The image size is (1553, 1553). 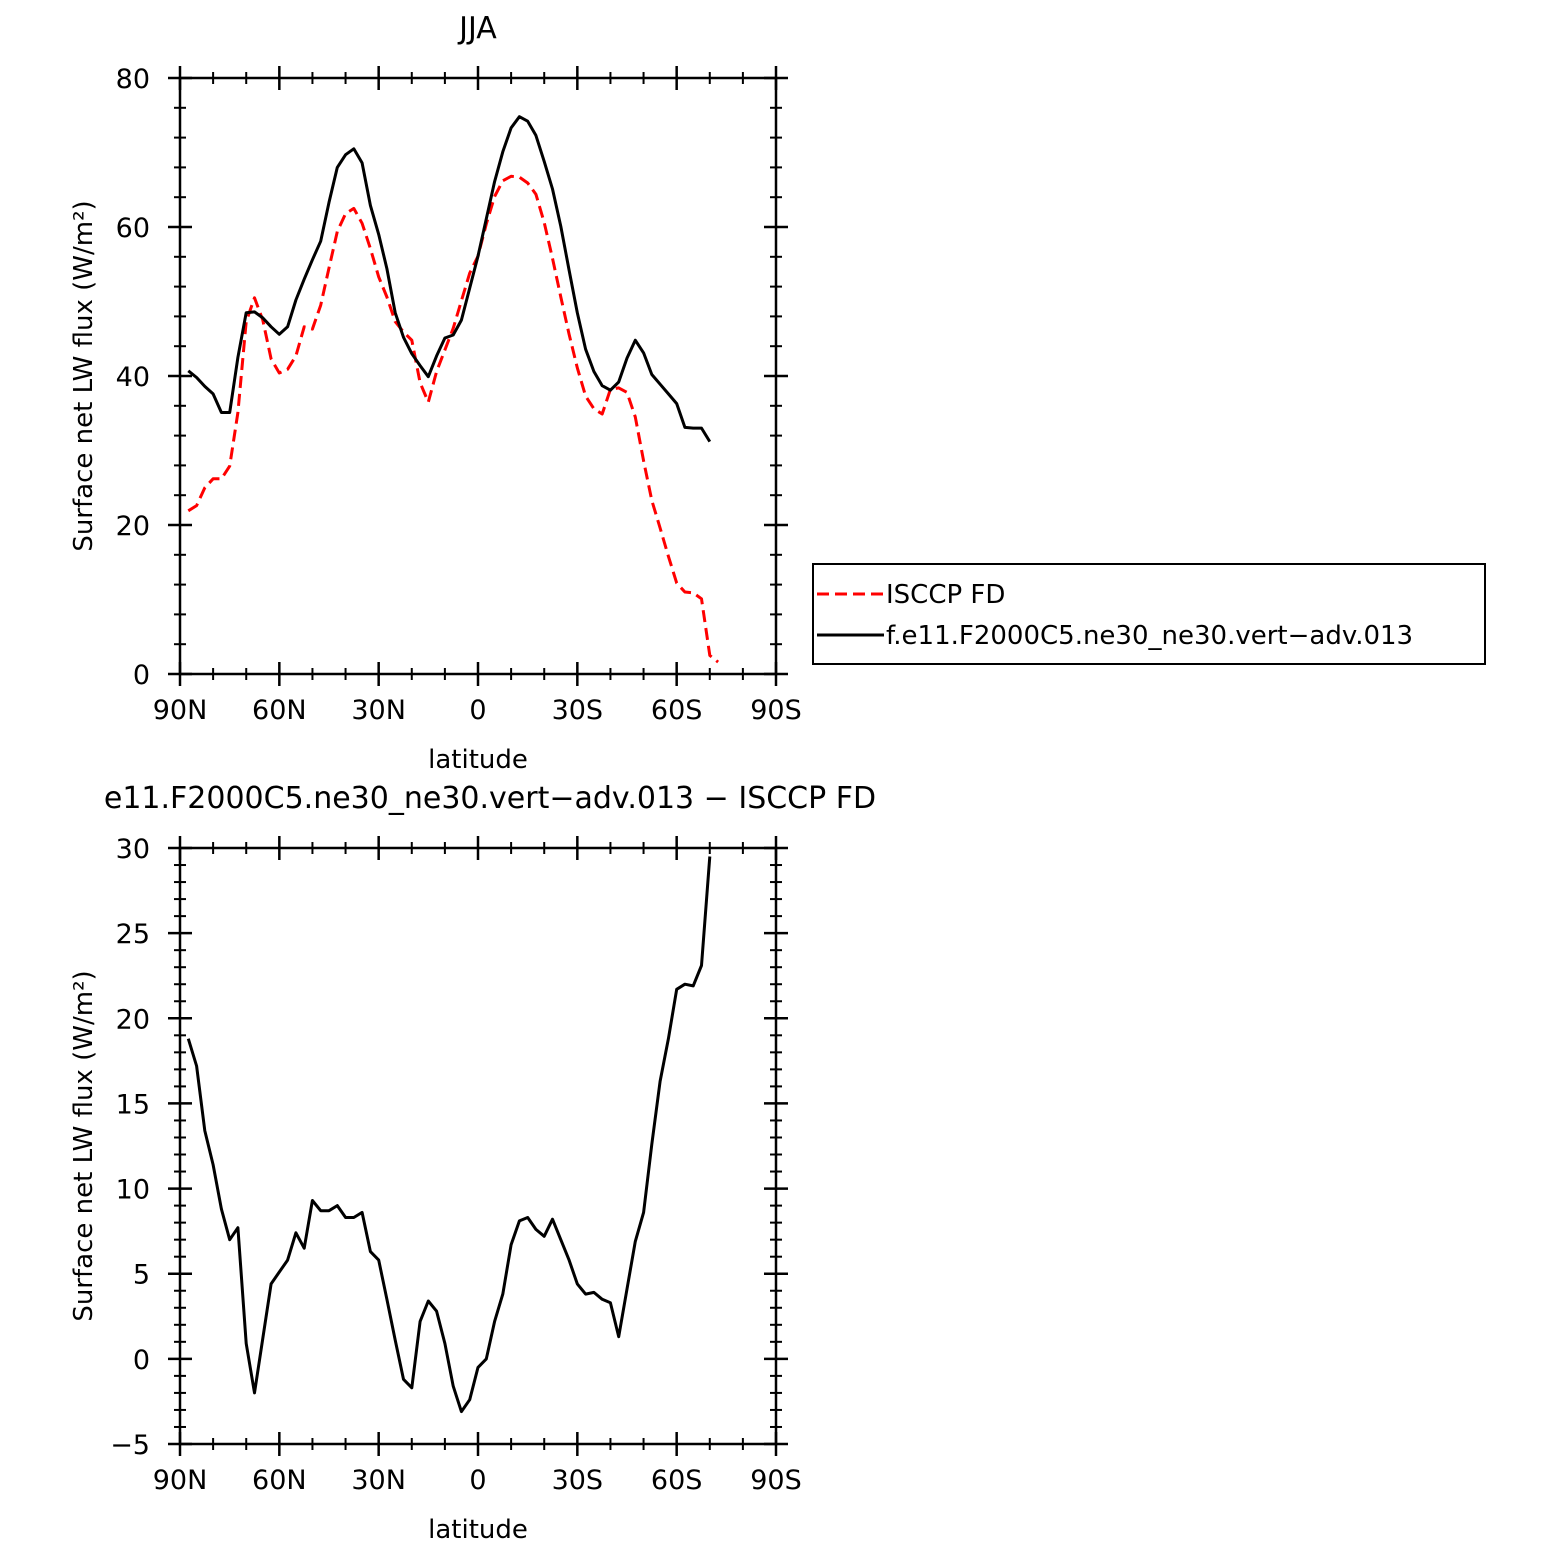 What do you see at coordinates (477, 28) in the screenshot?
I see `top-chart-title: JJA` at bounding box center [477, 28].